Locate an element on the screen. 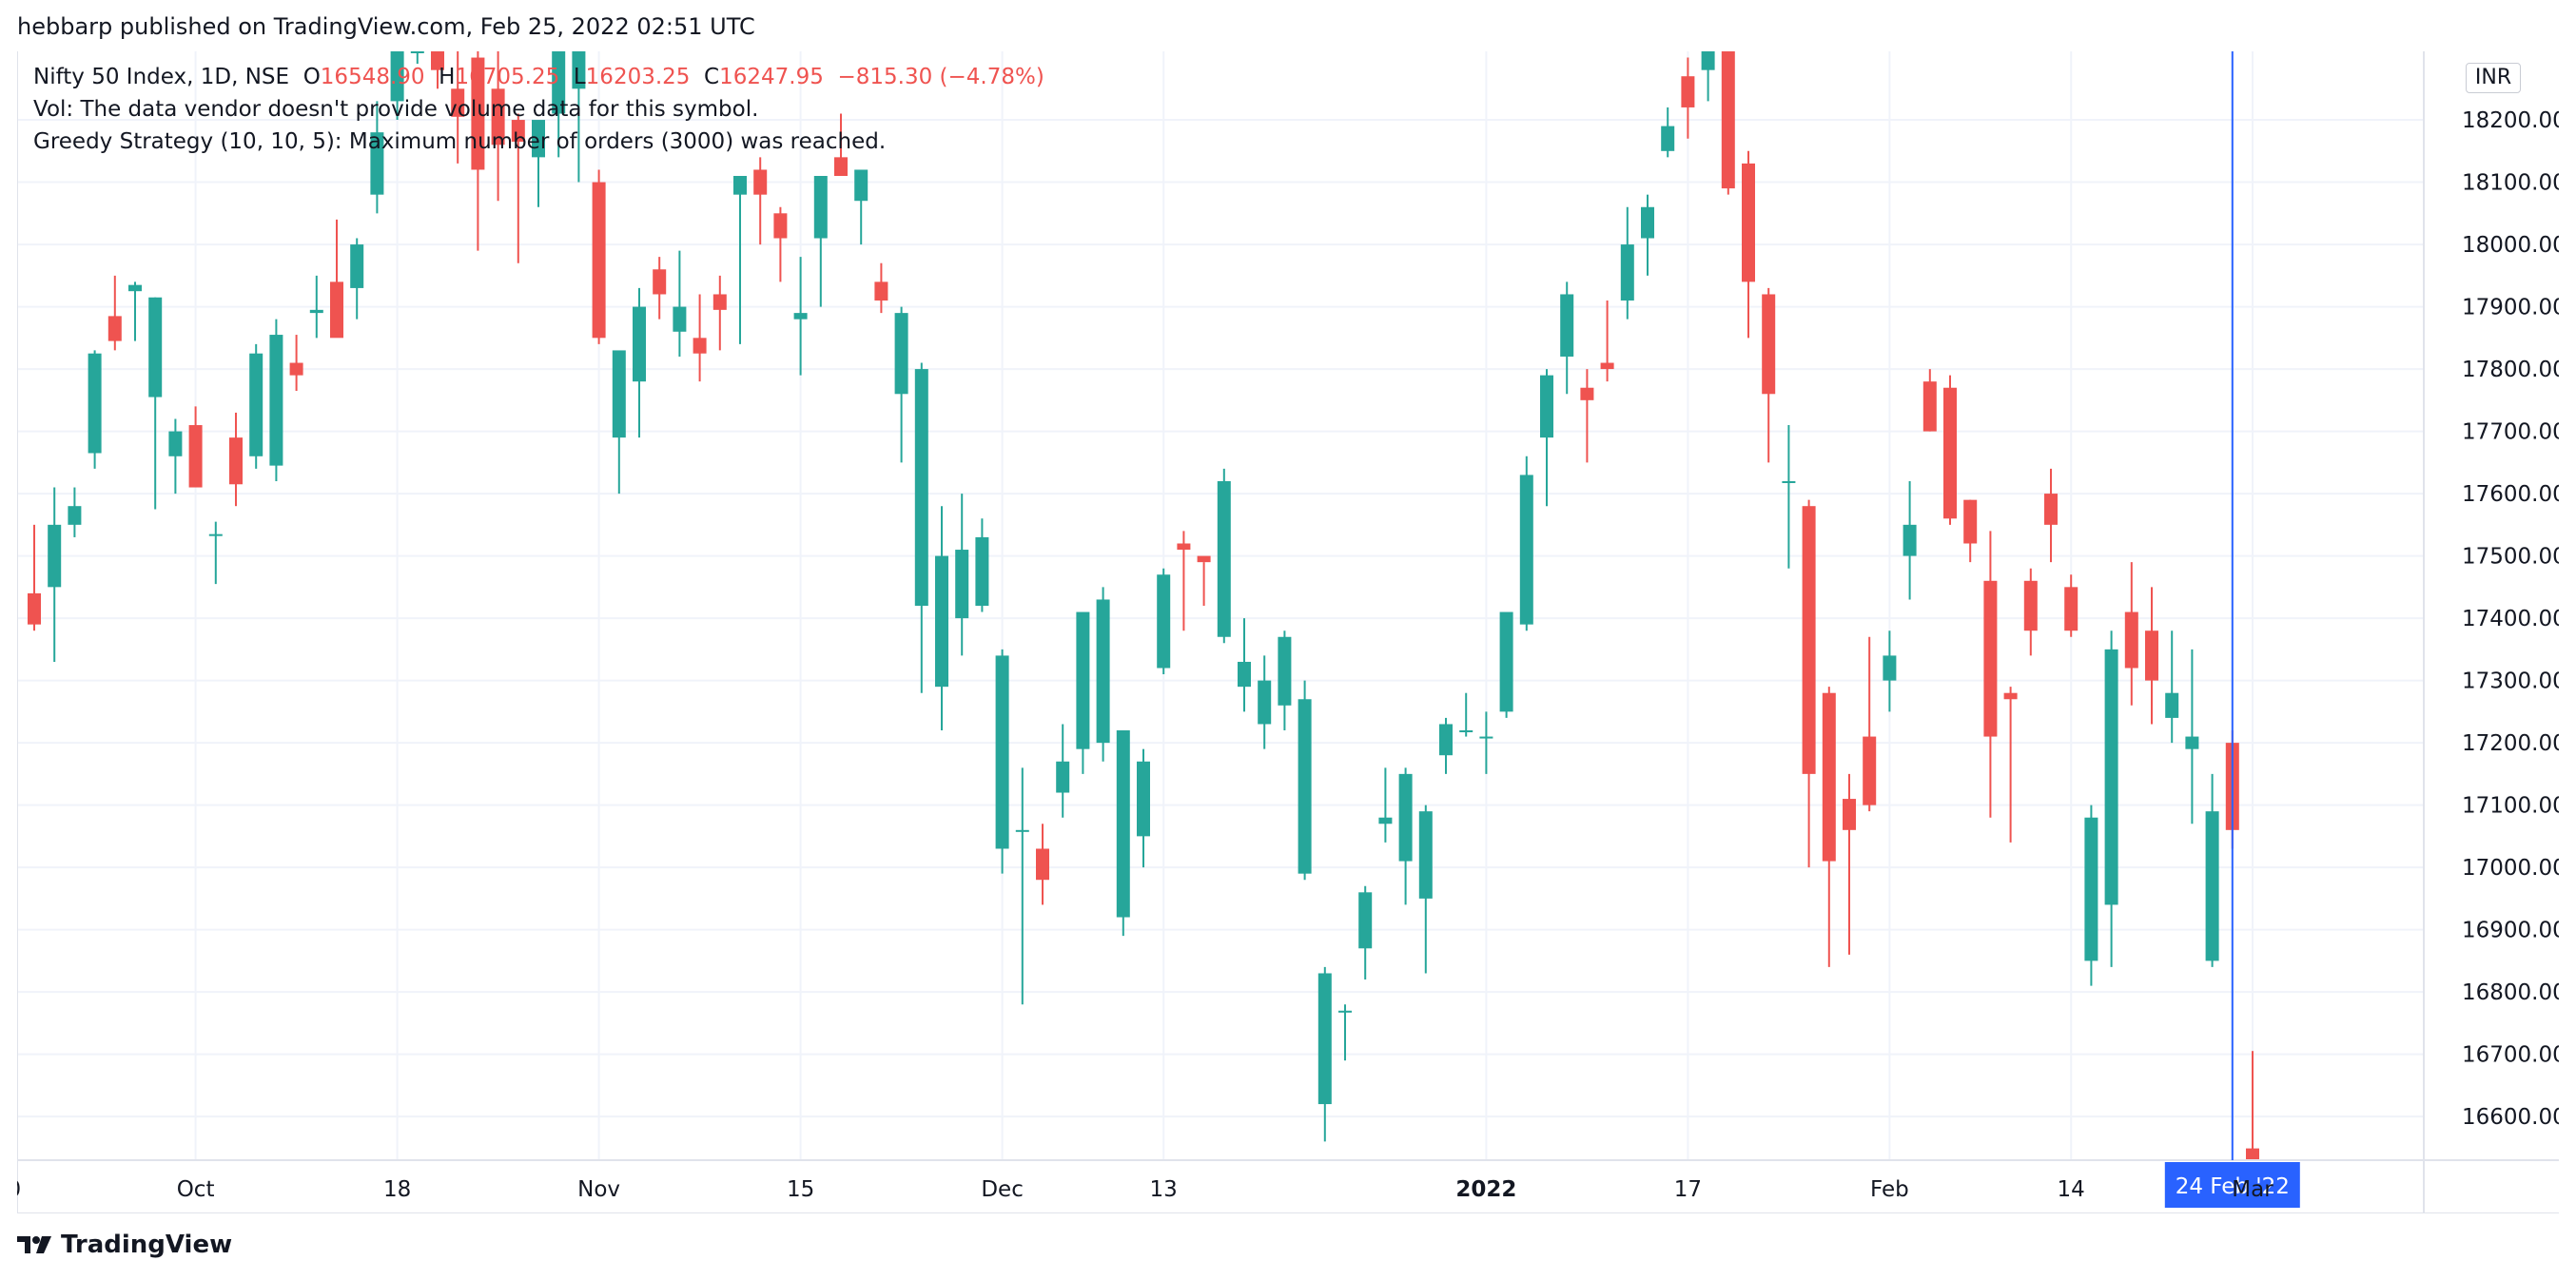 This screenshot has width=2576, height=1280. legend-low-value: 16203.25 is located at coordinates (638, 77).